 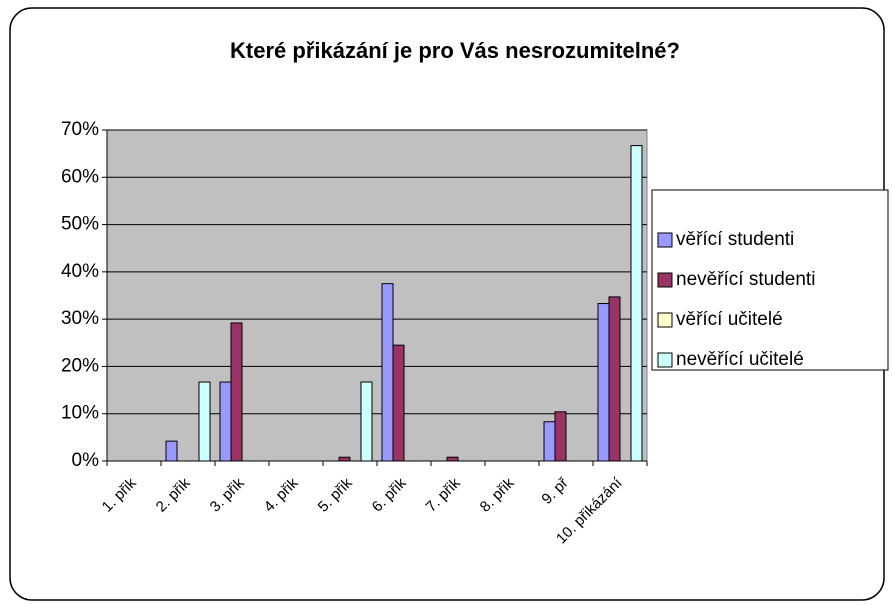 I want to click on y-tick-label: 60%, so click(x=80, y=176).